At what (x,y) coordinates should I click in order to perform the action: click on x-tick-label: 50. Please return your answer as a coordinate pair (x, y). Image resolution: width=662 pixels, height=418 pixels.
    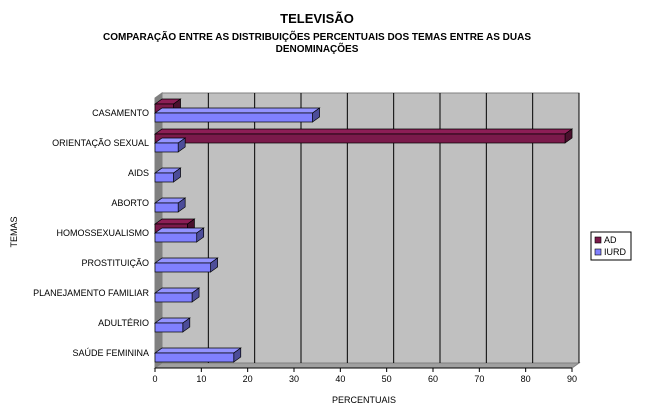
    Looking at the image, I should click on (387, 379).